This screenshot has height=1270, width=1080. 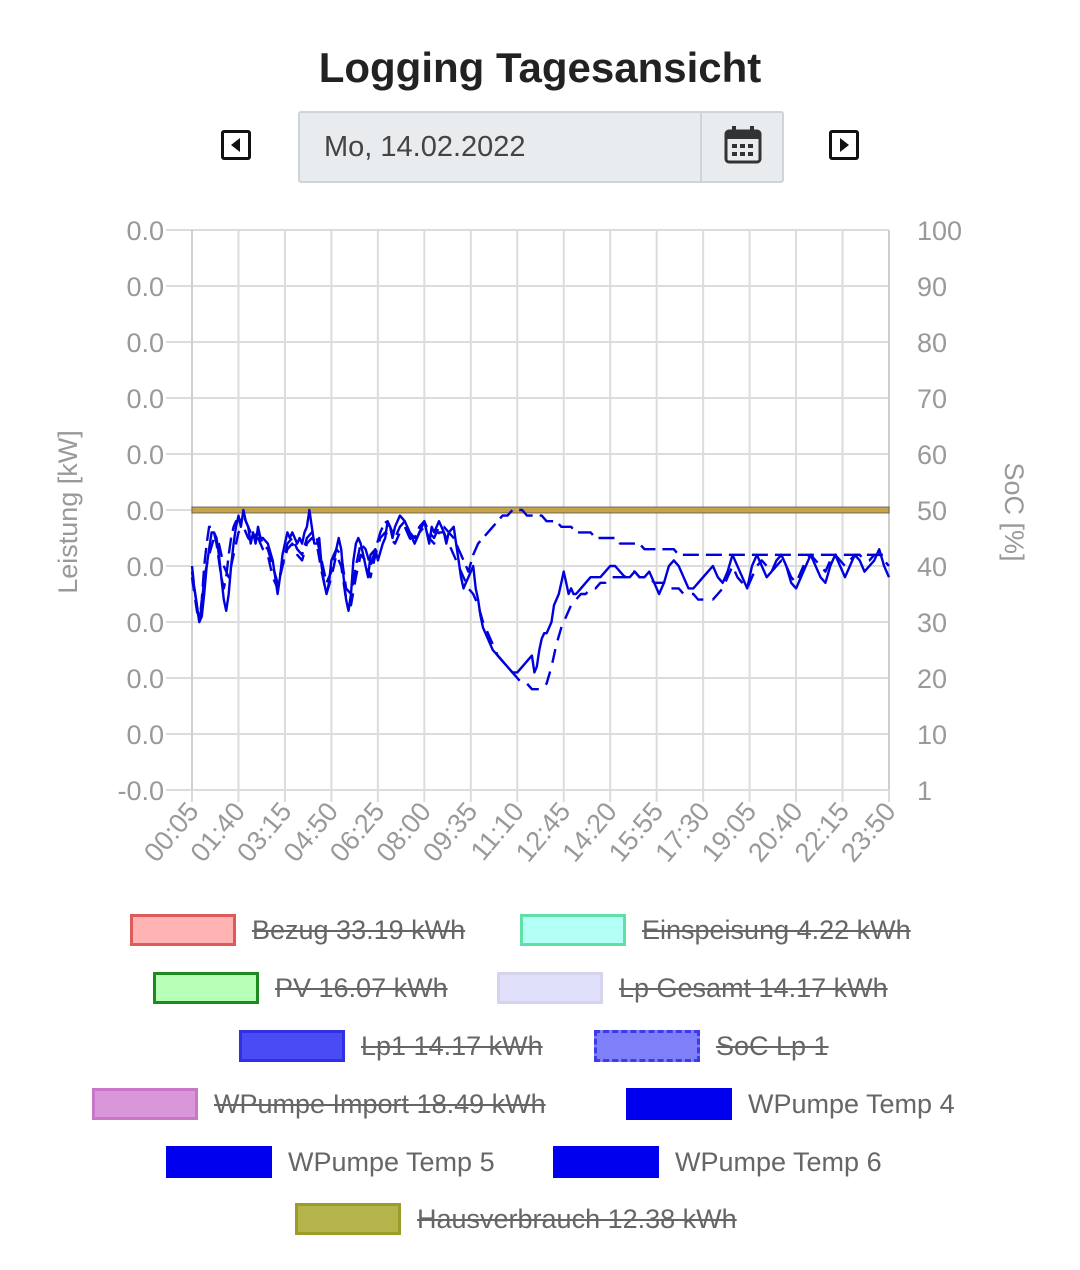 I want to click on legend-item: Hausverbrauch 12.38 kWh, so click(x=516, y=1219).